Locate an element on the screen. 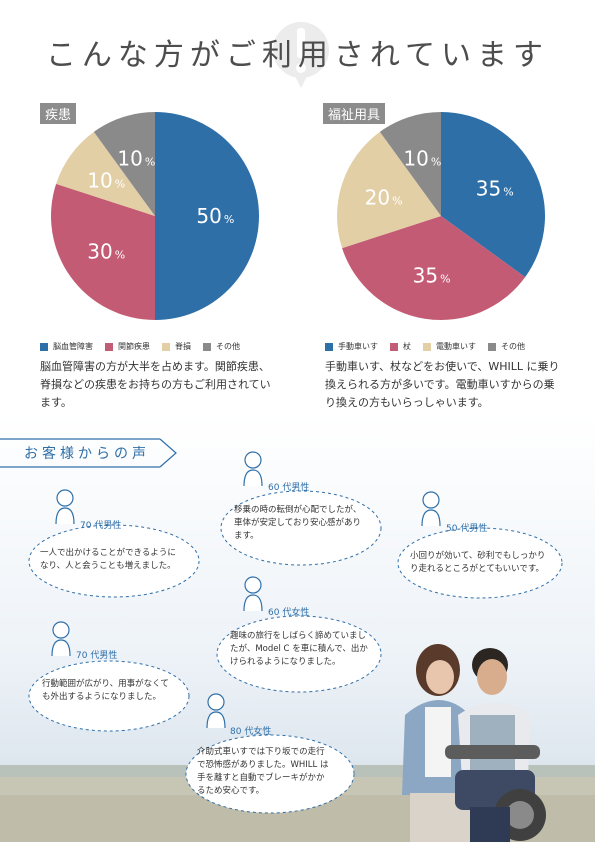  legend-item: 電動車いす is located at coordinates (449, 346).